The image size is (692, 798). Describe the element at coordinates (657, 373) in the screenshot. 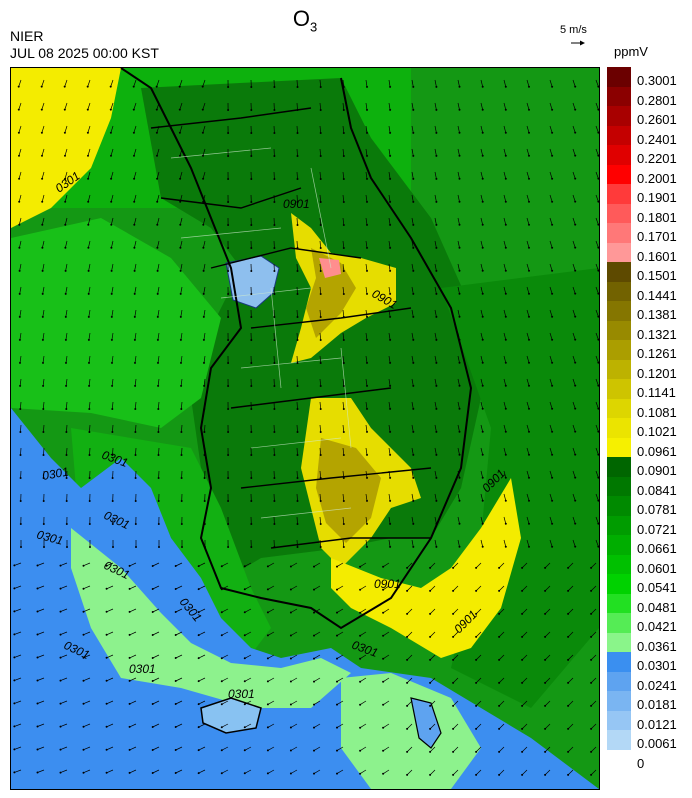

I see `colorbar-tick-label: 0.1201` at that location.